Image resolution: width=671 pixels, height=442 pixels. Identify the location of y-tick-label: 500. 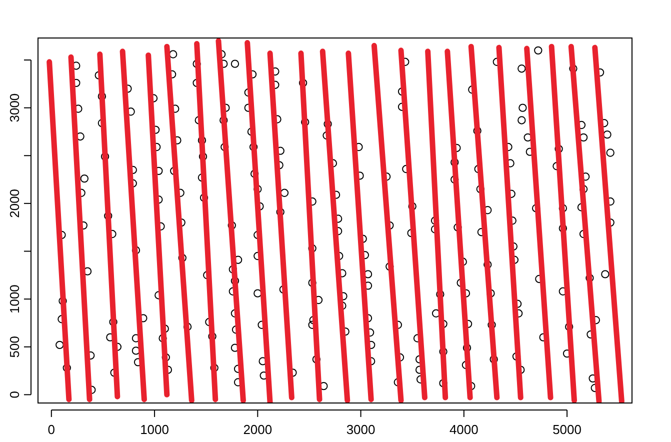
(14, 347).